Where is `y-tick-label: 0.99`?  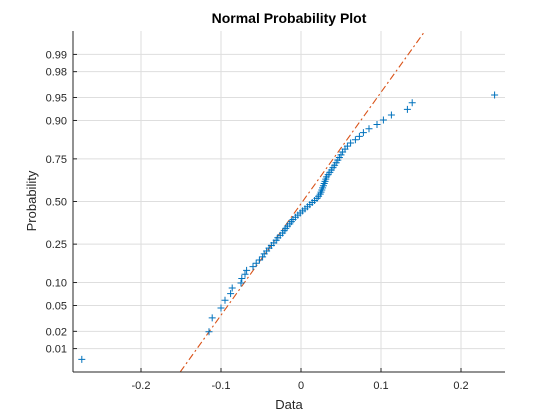
y-tick-label: 0.99 is located at coordinates (56, 55).